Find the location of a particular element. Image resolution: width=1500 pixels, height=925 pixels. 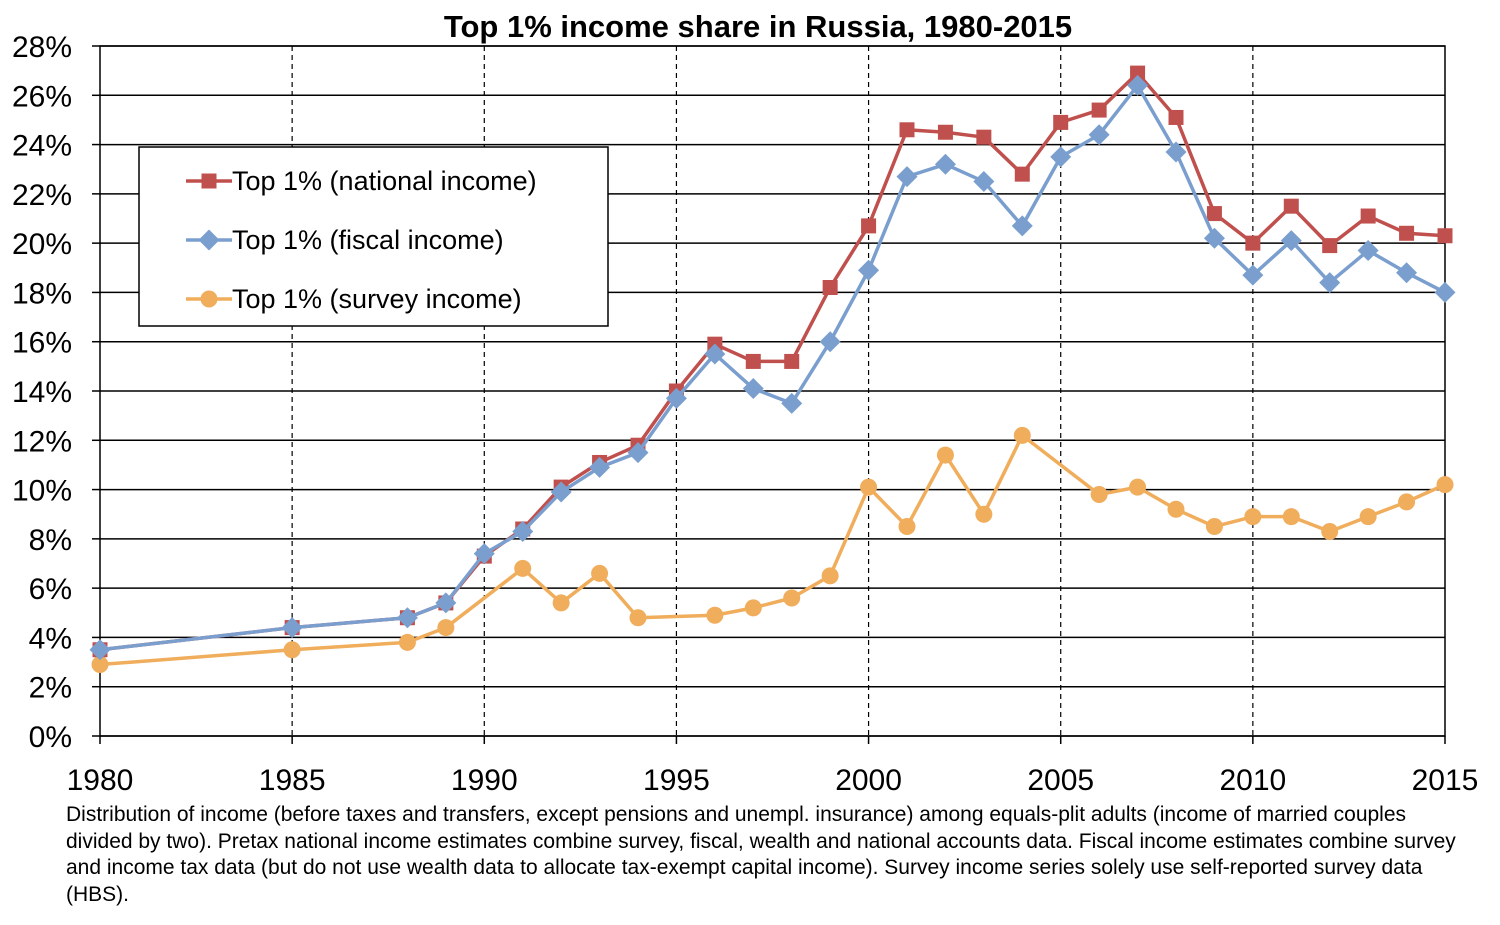

legend-label: Top 1% (national income) is located at coordinates (384, 181).